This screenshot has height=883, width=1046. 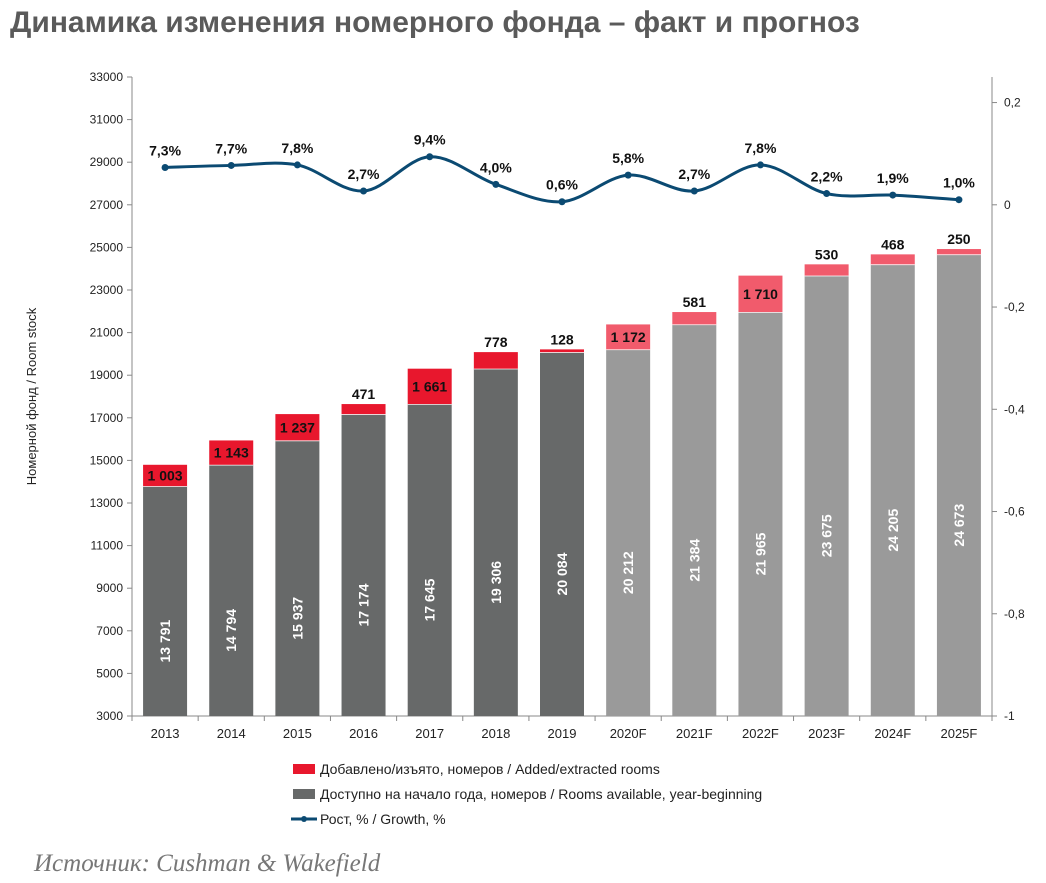 What do you see at coordinates (304, 819) in the screenshot?
I see `legend-swatch-growth-dot` at bounding box center [304, 819].